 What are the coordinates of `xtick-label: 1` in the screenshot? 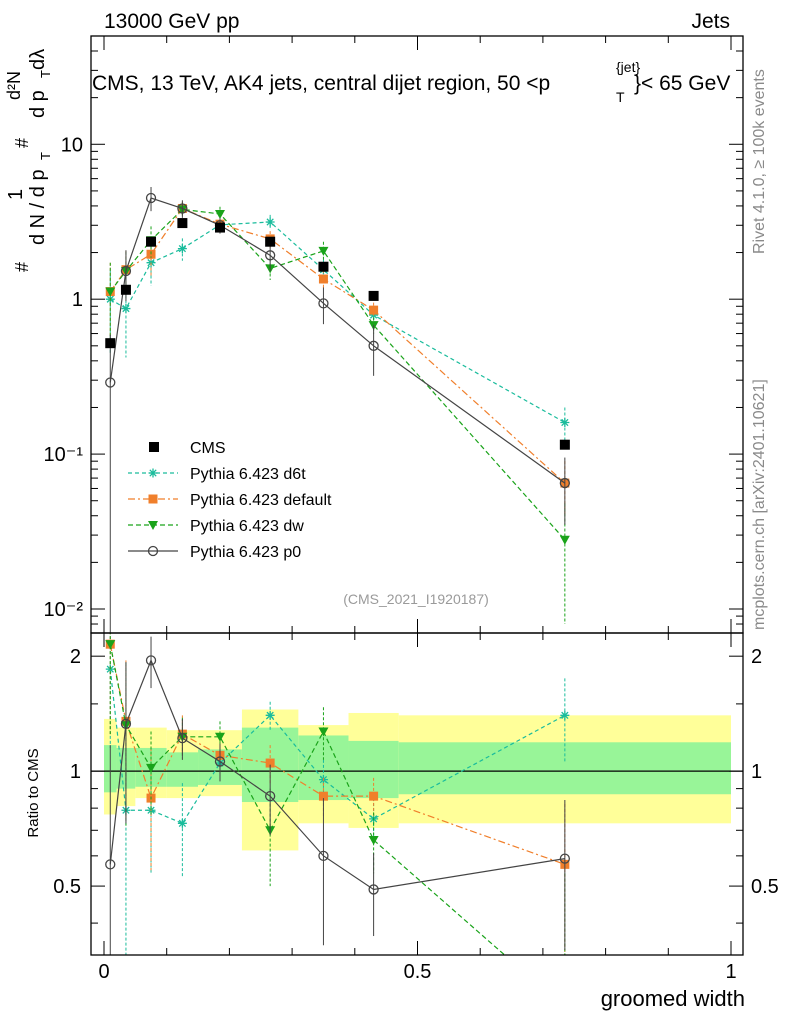 It's located at (730, 972).